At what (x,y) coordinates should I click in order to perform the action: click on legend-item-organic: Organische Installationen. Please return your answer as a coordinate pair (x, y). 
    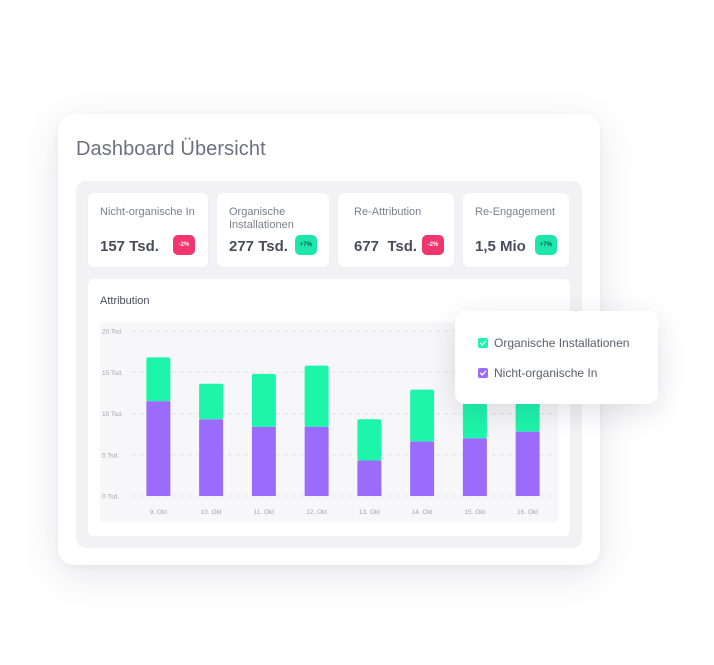
    Looking at the image, I should click on (553, 343).